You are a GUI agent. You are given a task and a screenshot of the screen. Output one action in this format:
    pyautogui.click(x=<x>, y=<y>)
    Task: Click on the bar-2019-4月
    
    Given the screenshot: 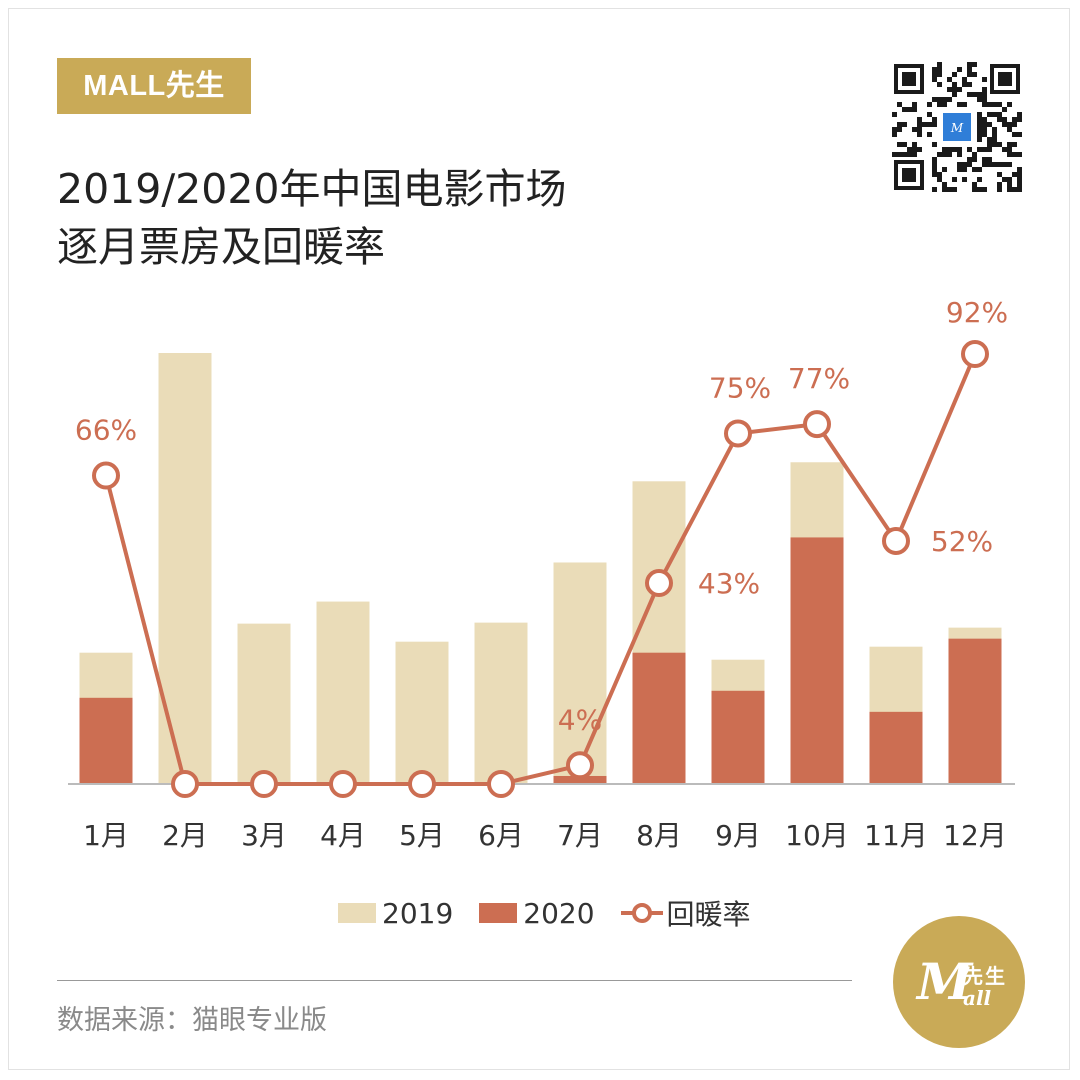 What is the action you would take?
    pyautogui.click(x=343, y=692)
    